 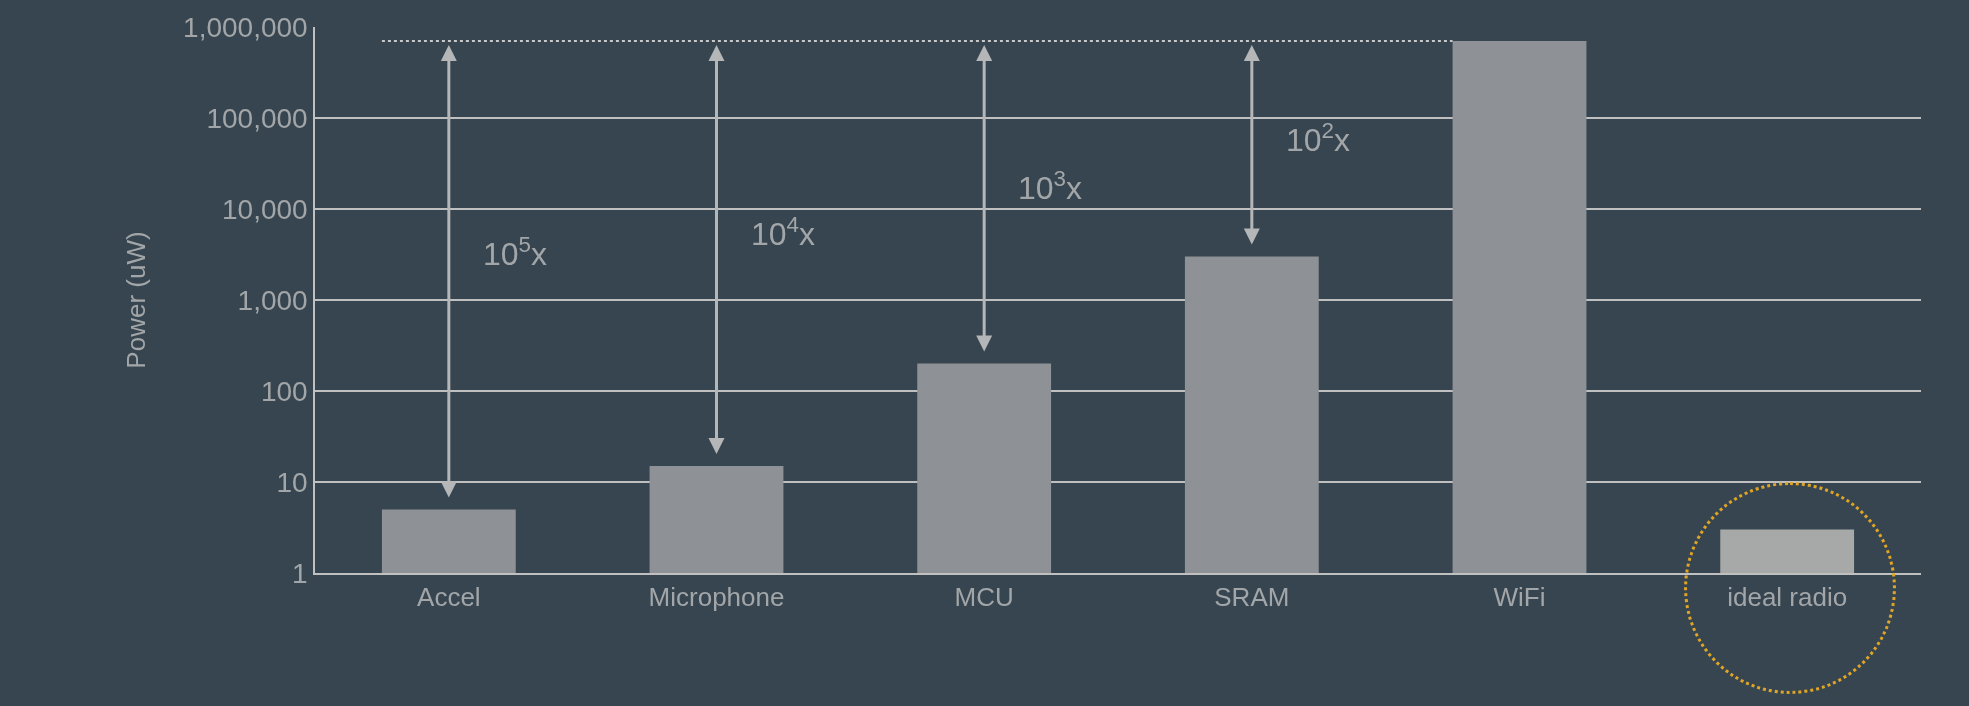 I want to click on x-tick-label: Accel, so click(x=449, y=596).